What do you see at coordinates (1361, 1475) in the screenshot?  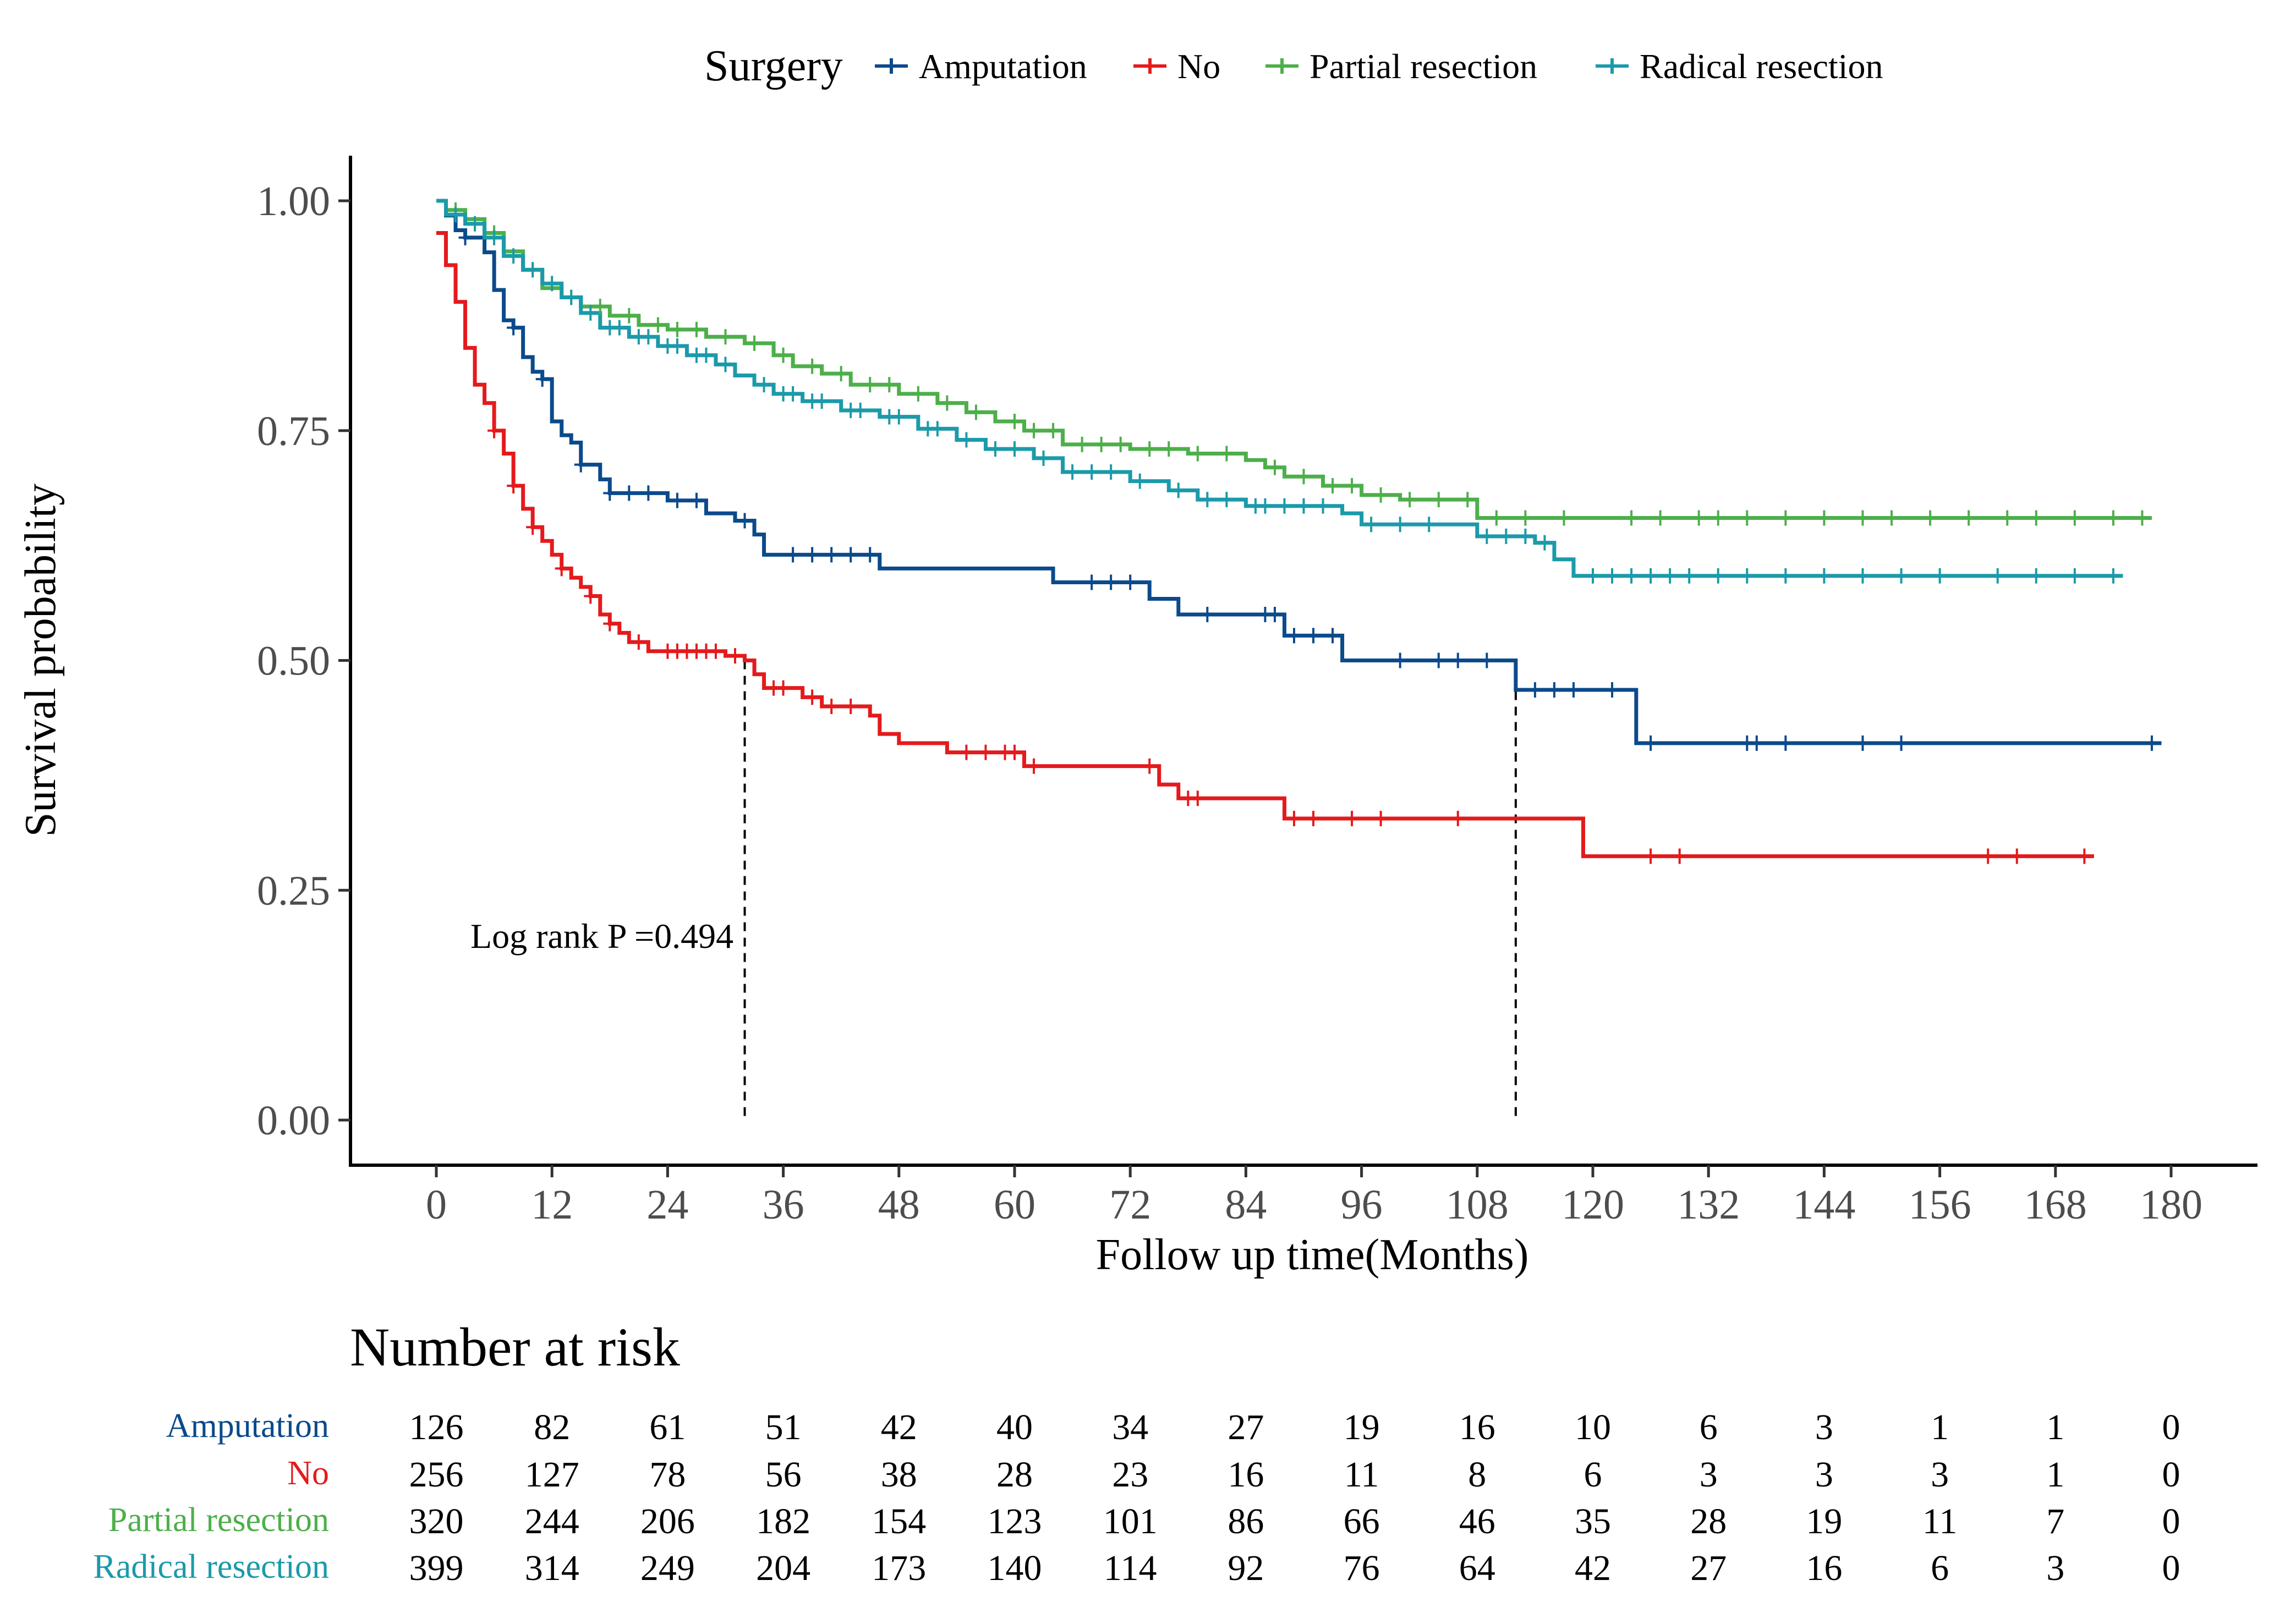 I see `risk-value-no-96: 11` at bounding box center [1361, 1475].